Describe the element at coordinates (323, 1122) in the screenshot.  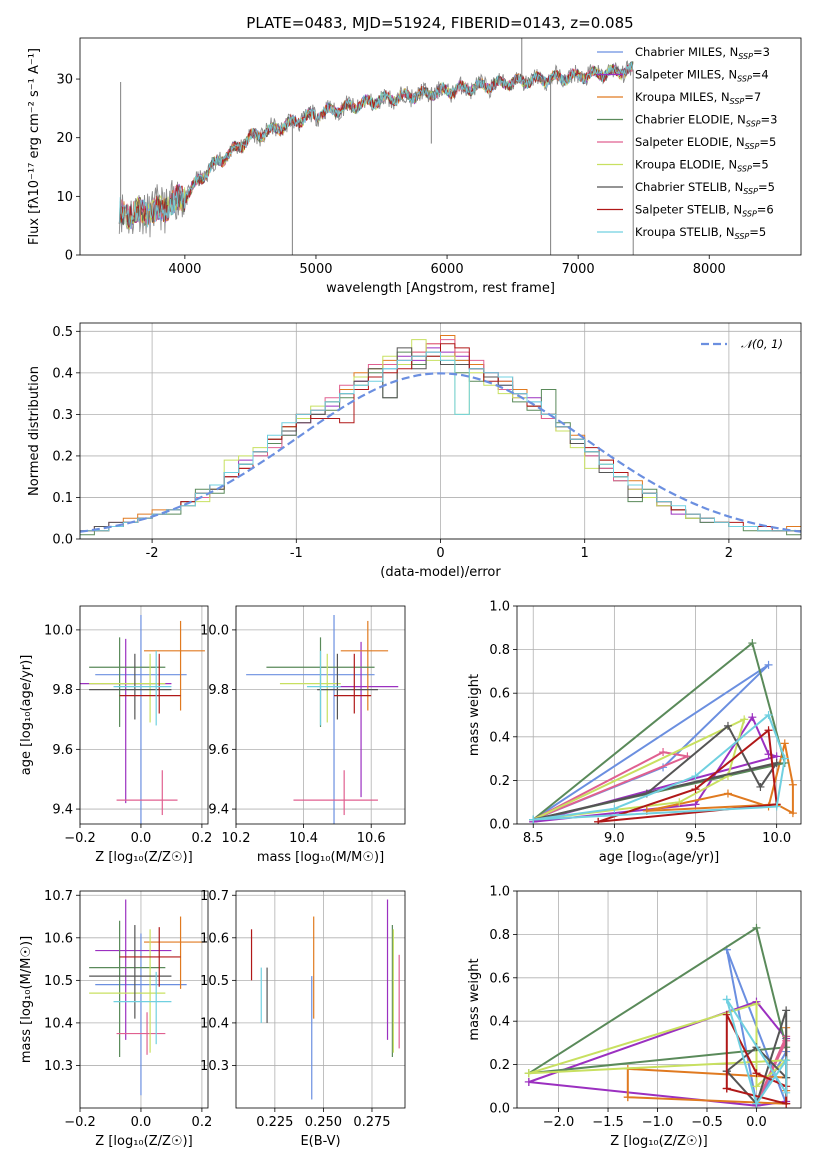
I see `x-tick-label: 0.250` at that location.